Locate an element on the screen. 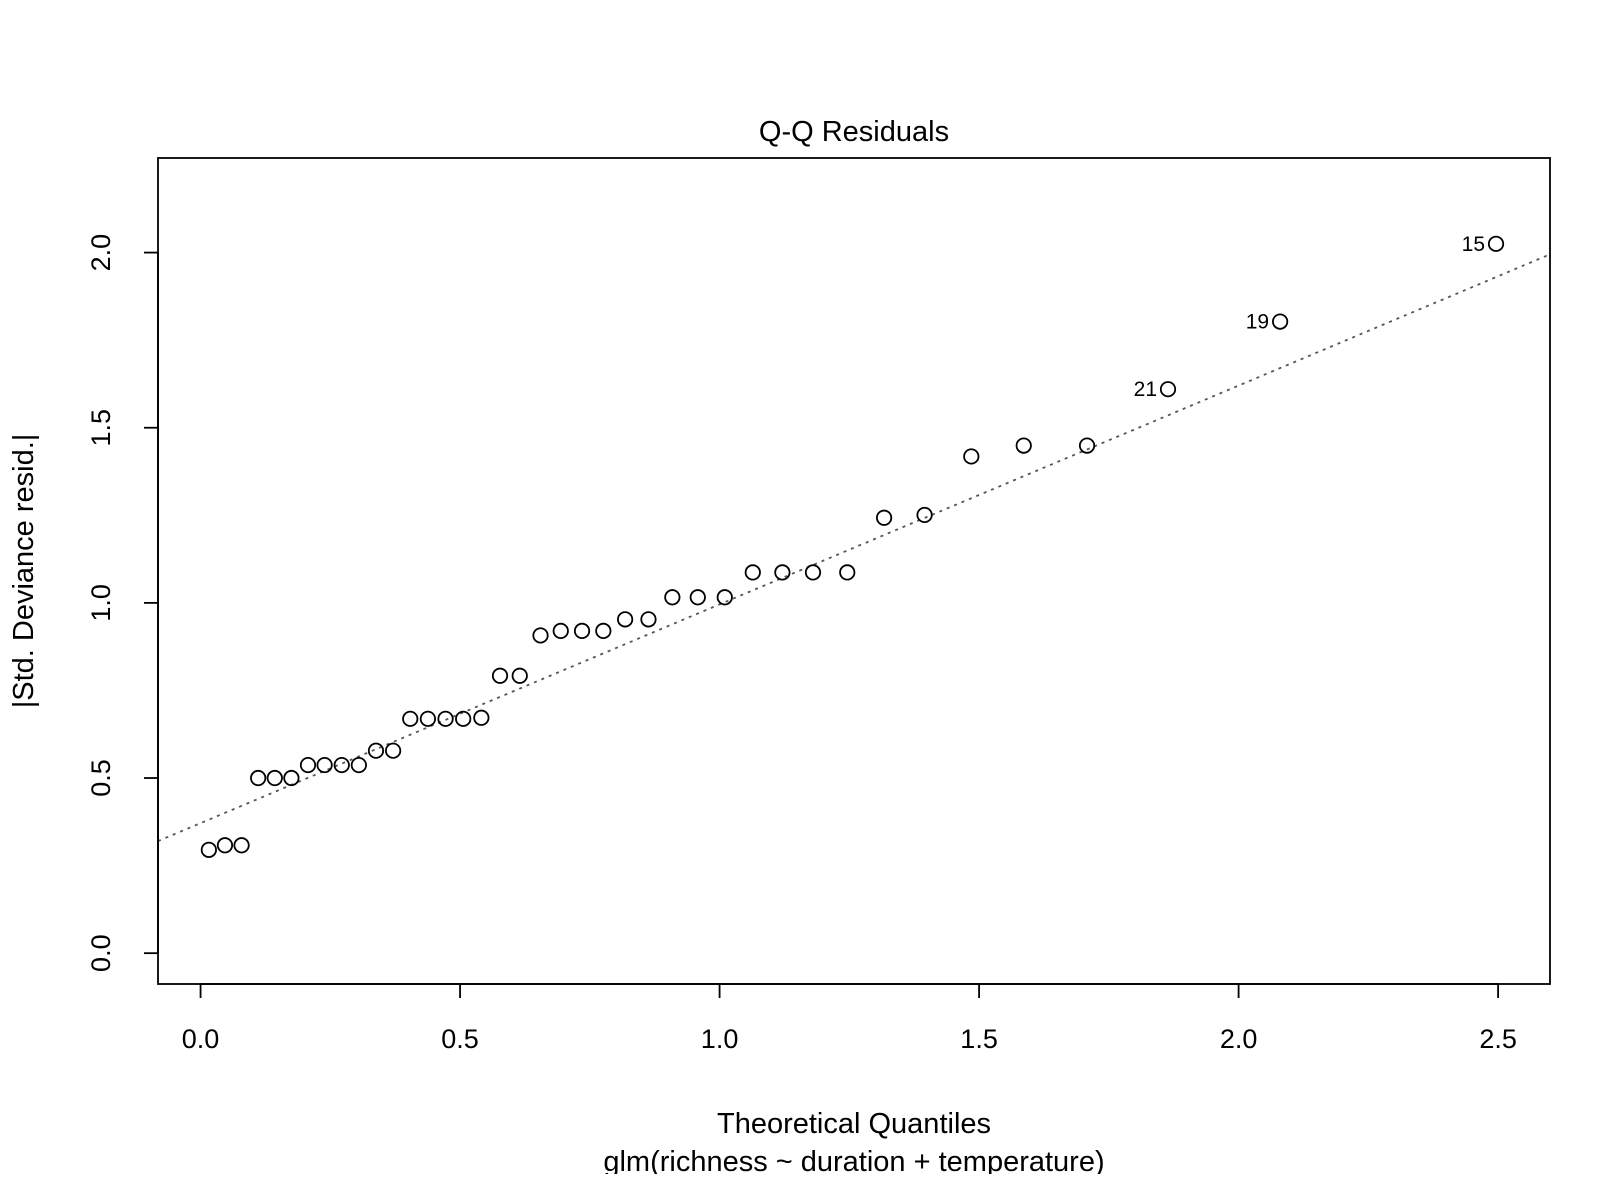 This screenshot has width=1620, height=1179. x-tick-label: 1.0 is located at coordinates (720, 1039).